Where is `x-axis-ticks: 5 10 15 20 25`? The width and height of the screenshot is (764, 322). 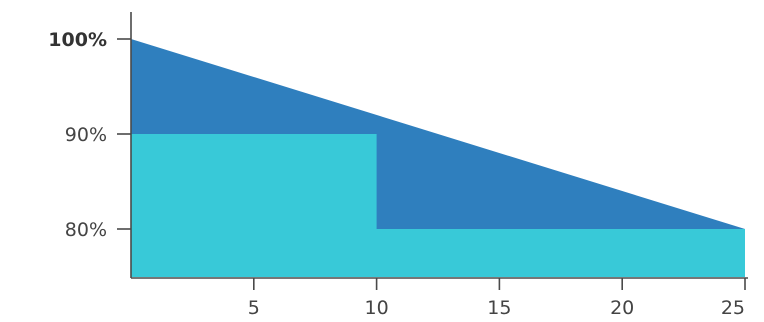 x-axis-ticks: 5 10 15 20 25 is located at coordinates (497, 298).